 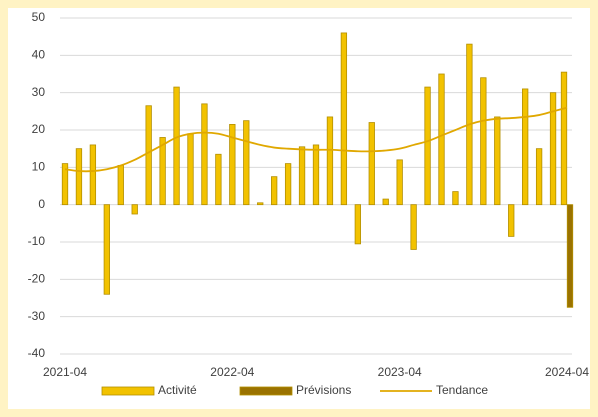 I want to click on y-tick-label: 0, so click(x=41, y=204).